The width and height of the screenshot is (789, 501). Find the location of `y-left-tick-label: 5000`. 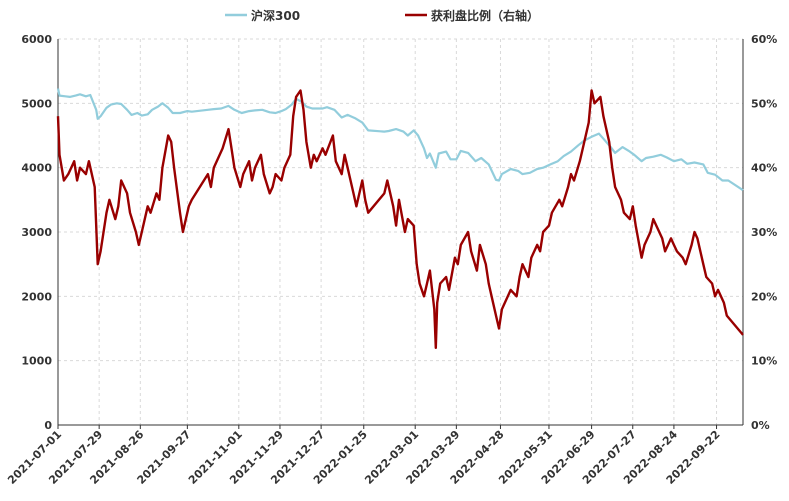

y-left-tick-label: 5000 is located at coordinates (36, 103).